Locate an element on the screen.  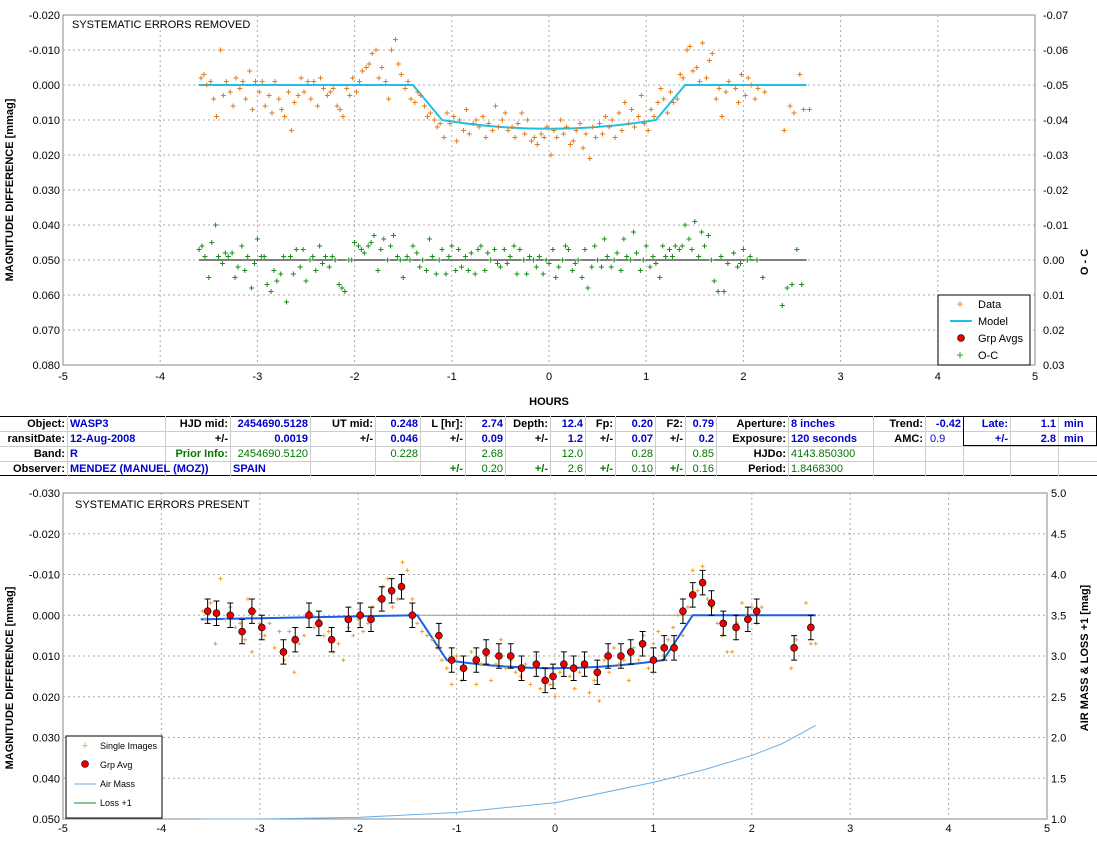
chart-title: SYSTEMATIC ERRORS PRESENT is located at coordinates (162, 505).